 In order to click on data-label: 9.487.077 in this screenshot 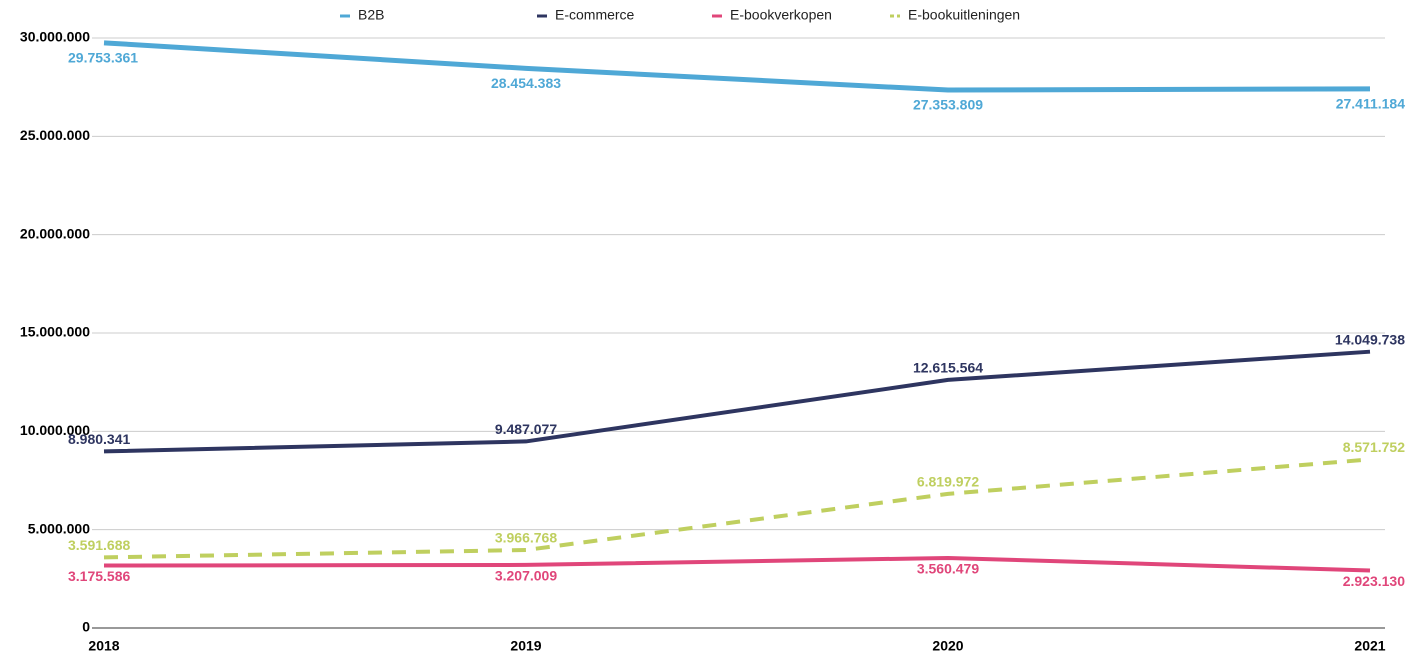, I will do `click(526, 429)`.